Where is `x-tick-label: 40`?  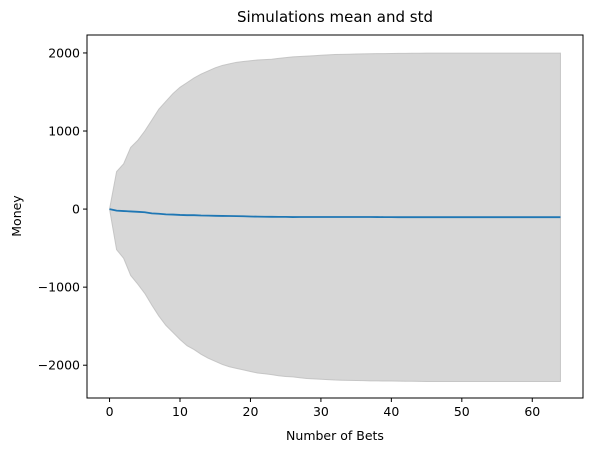
x-tick-label: 40 is located at coordinates (391, 411).